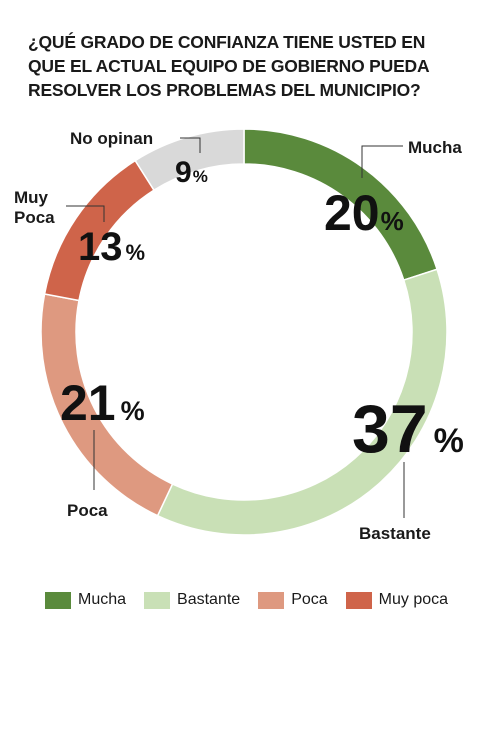  What do you see at coordinates (85, 213) in the screenshot?
I see `leader-line-muy-poca` at bounding box center [85, 213].